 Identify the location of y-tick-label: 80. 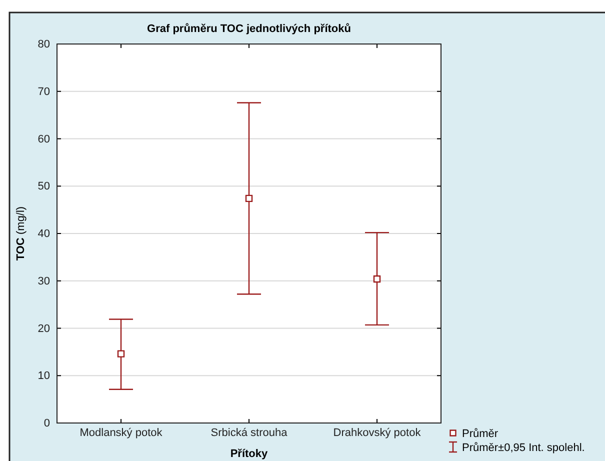
(44, 44).